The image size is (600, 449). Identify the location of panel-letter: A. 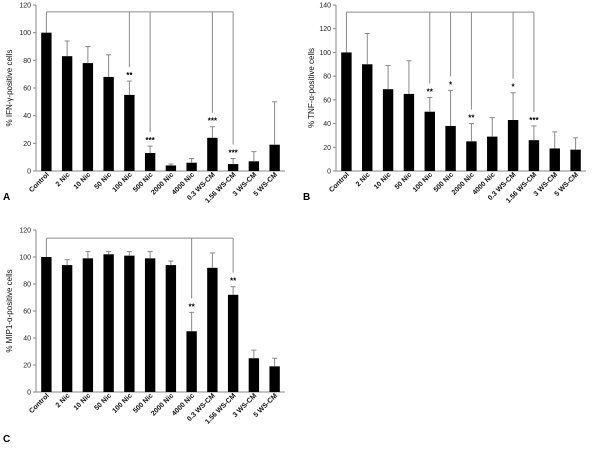
(6, 197).